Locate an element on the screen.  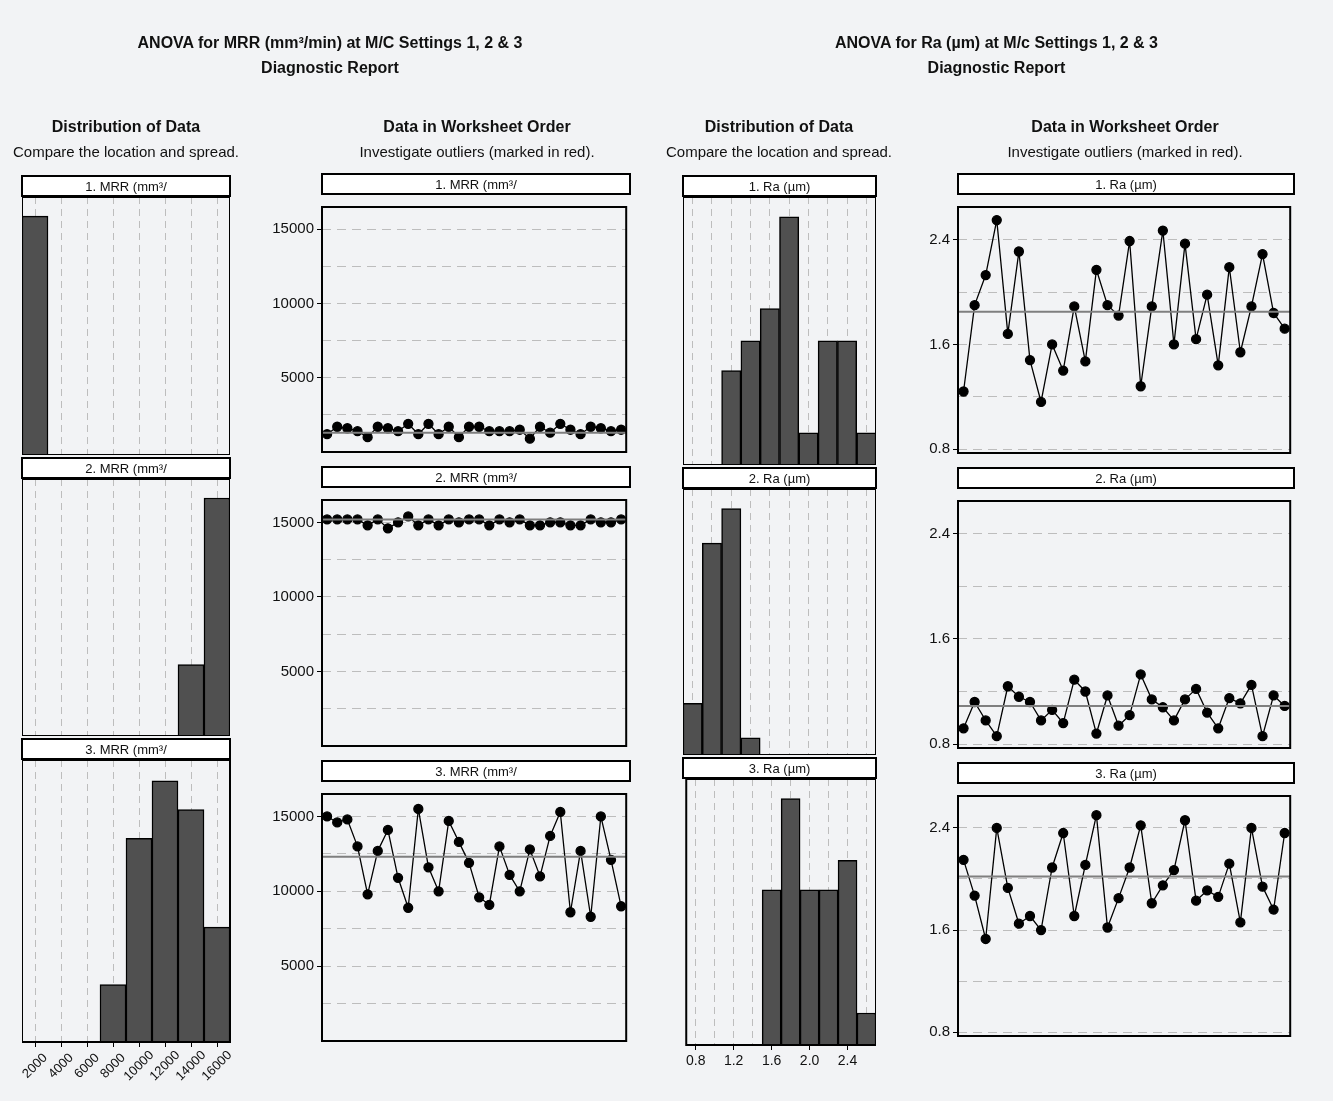
chart-title: 3. MRR (mm³/ is located at coordinates (476, 771).